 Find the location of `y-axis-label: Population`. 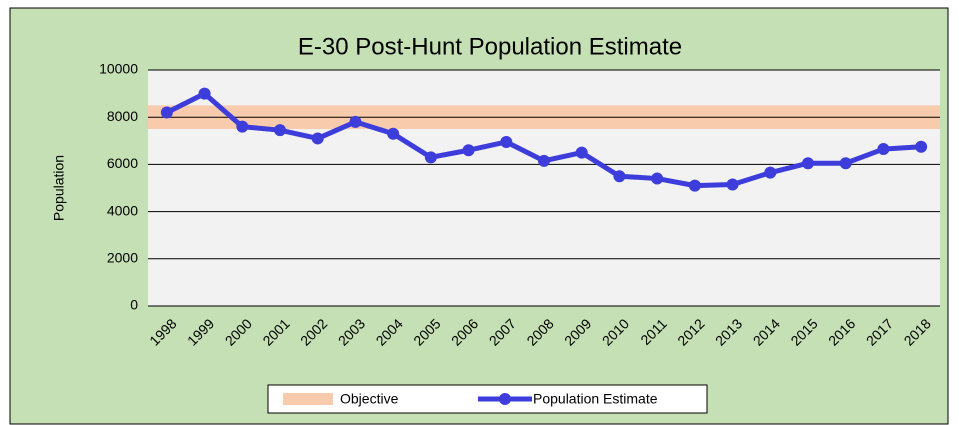

y-axis-label: Population is located at coordinates (59, 188).